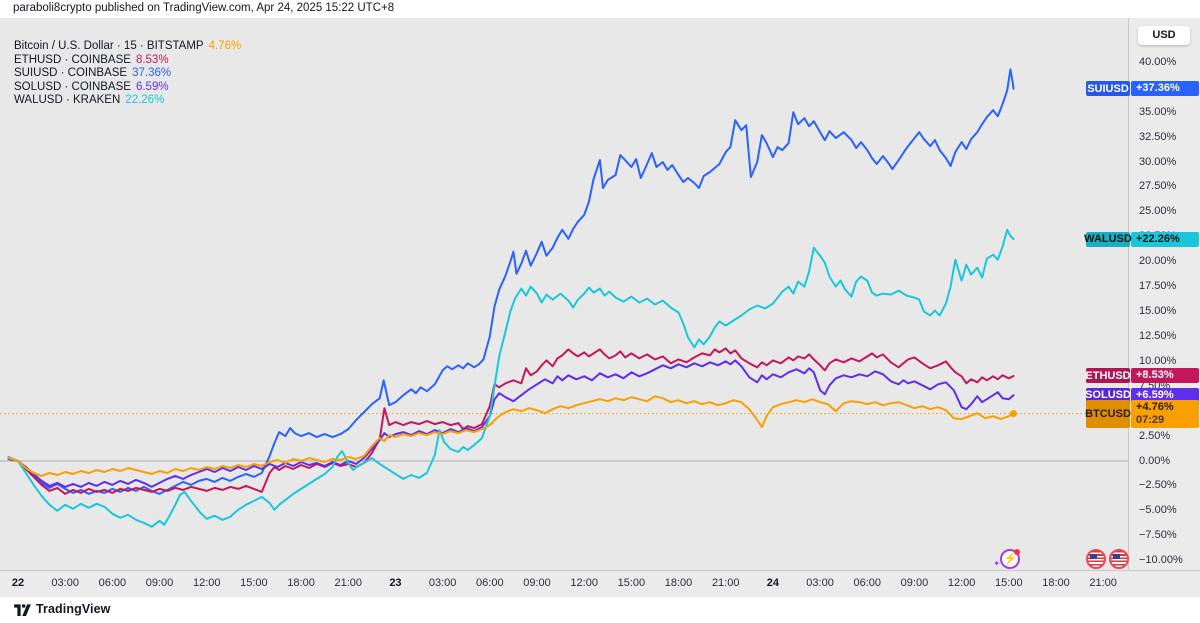  What do you see at coordinates (1108, 239) in the screenshot?
I see `price-label-ticker: WALUSD` at bounding box center [1108, 239].